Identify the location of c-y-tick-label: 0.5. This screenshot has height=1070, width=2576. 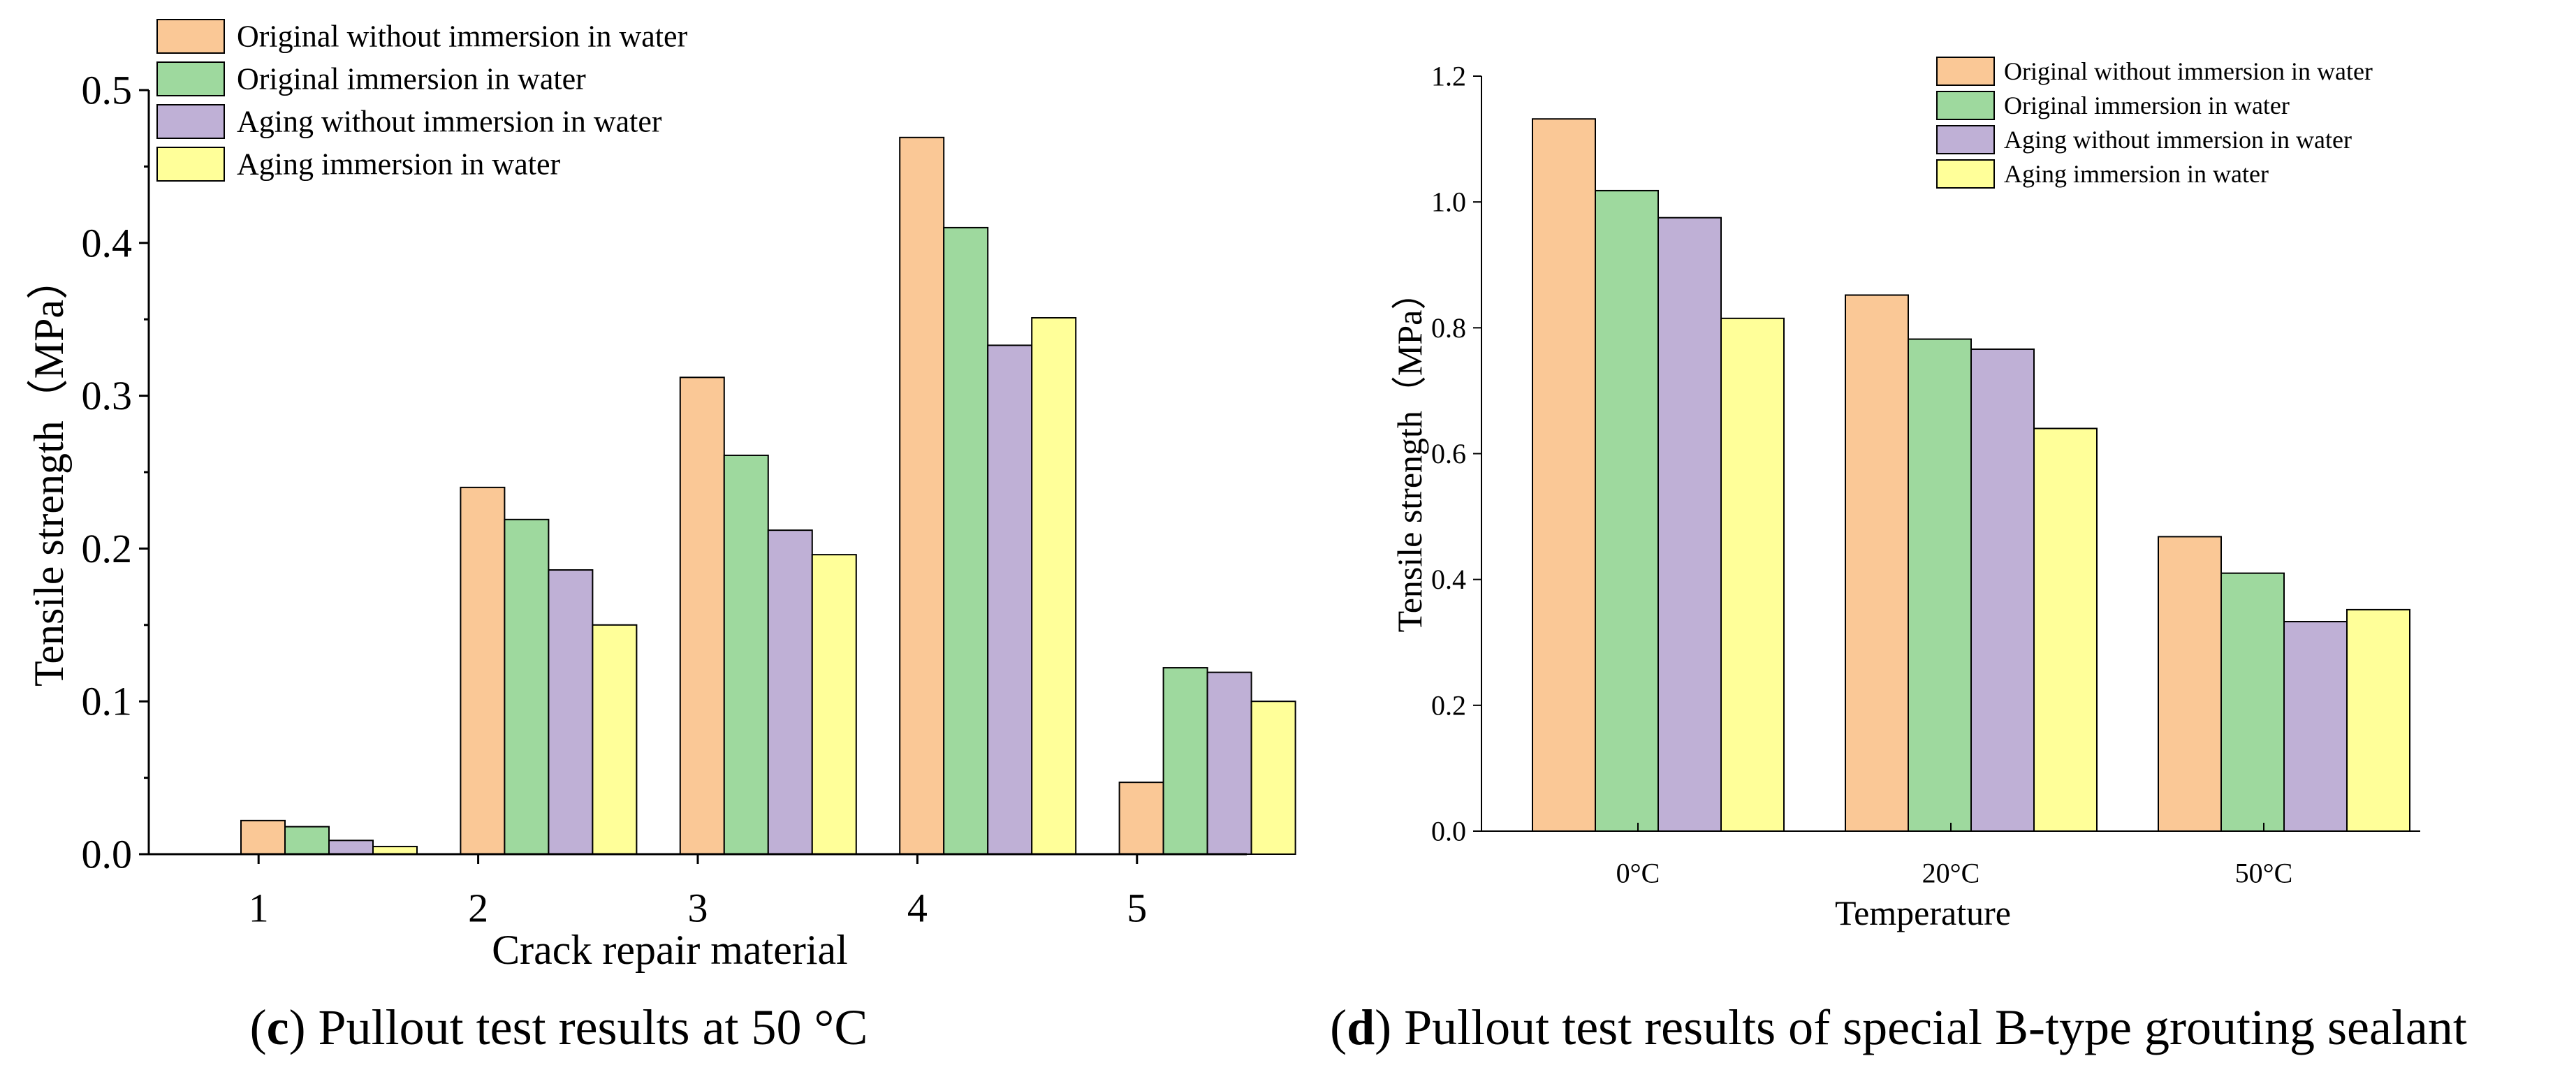
(107, 91).